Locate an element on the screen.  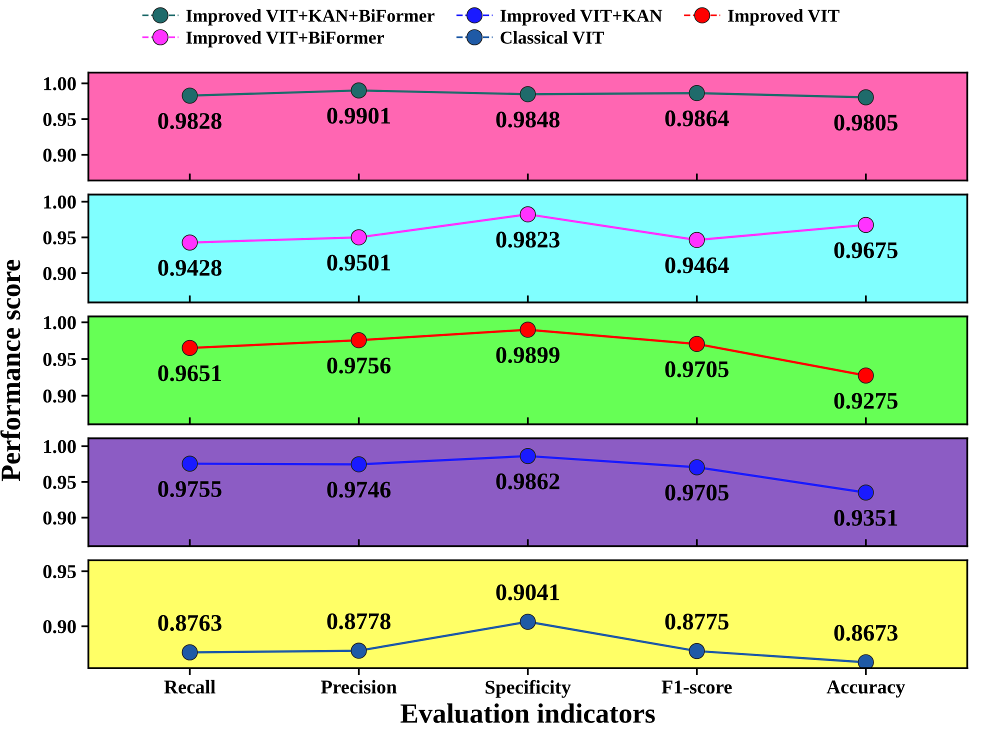
x-tick-label: Accuracy is located at coordinates (866, 689).